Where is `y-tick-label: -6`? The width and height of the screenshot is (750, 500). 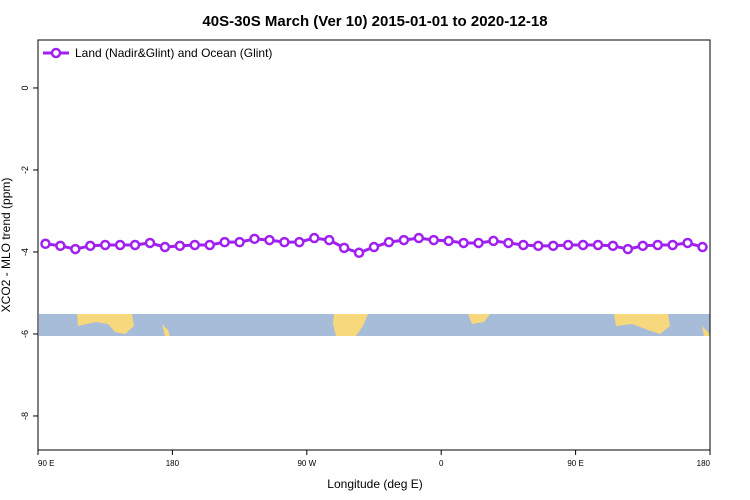
y-tick-label: -6 is located at coordinates (25, 334).